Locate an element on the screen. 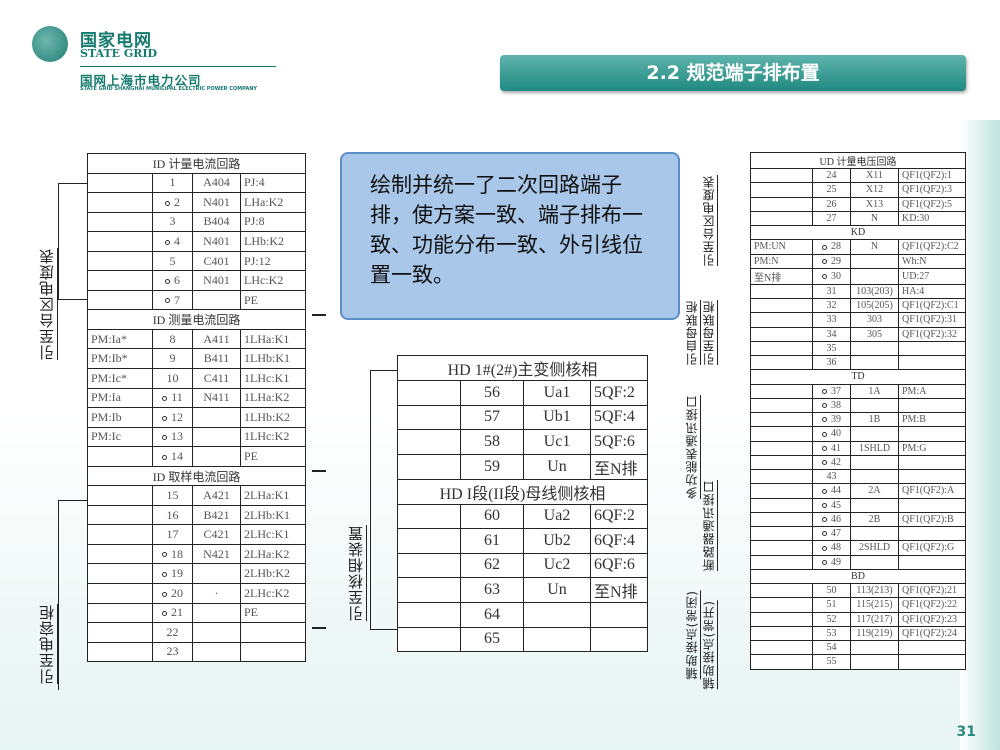 The image size is (1000, 750). destination-cell: 2LHc:K2 is located at coordinates (273, 593).